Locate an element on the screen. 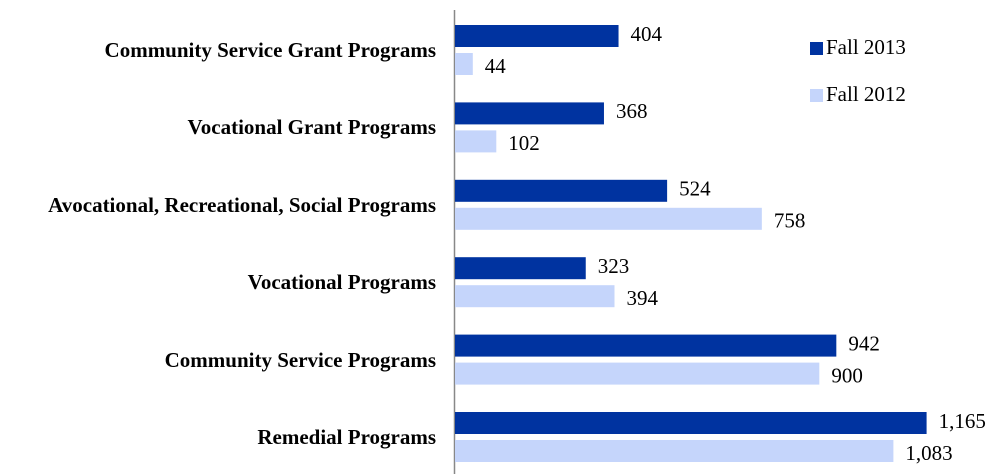 The width and height of the screenshot is (986, 474). category-label: Community Service Programs is located at coordinates (300, 359).